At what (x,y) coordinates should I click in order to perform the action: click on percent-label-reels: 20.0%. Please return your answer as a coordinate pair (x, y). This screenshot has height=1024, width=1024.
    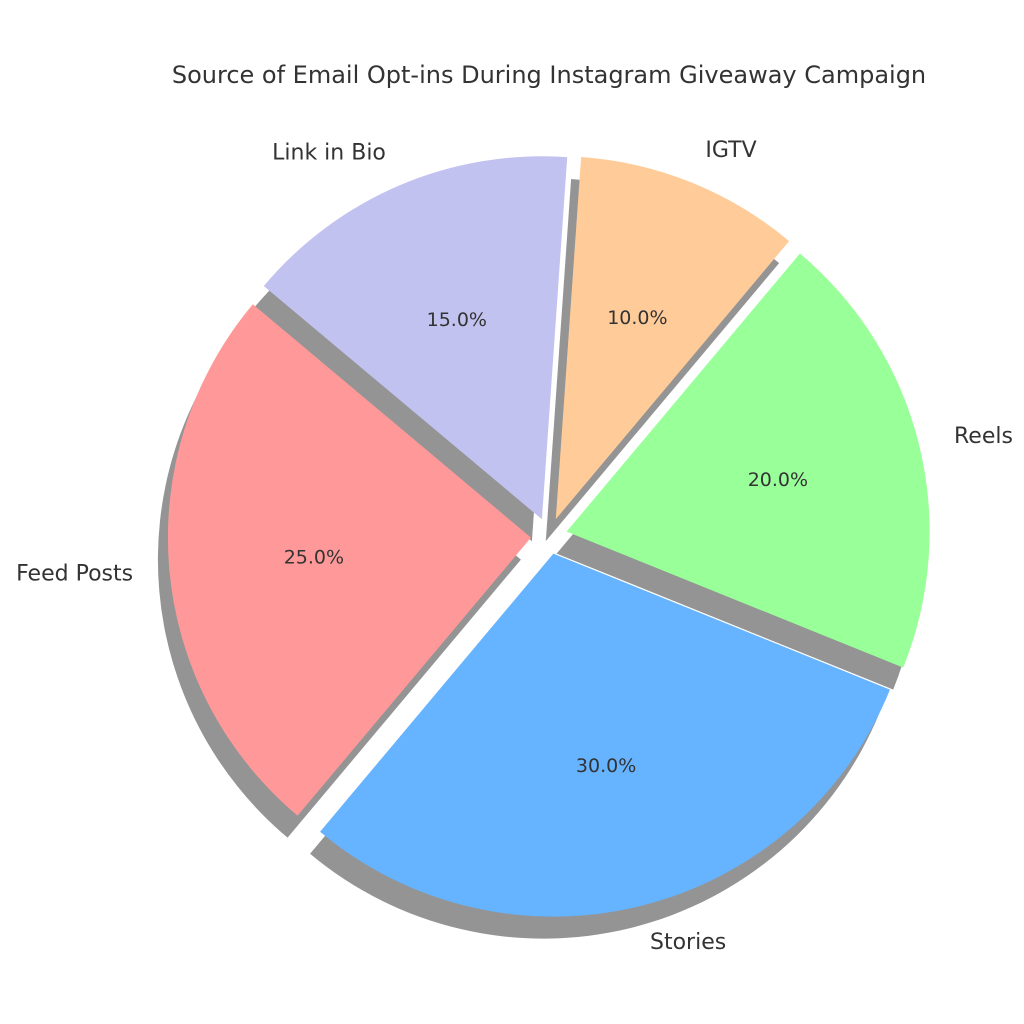
    Looking at the image, I should click on (778, 480).